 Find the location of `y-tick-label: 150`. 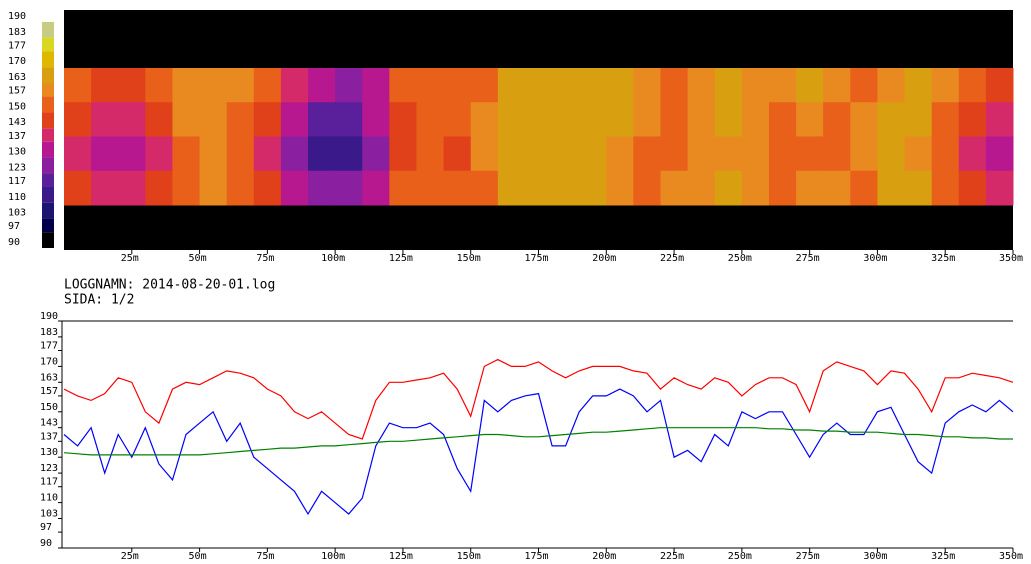

y-tick-label: 150 is located at coordinates (49, 407).